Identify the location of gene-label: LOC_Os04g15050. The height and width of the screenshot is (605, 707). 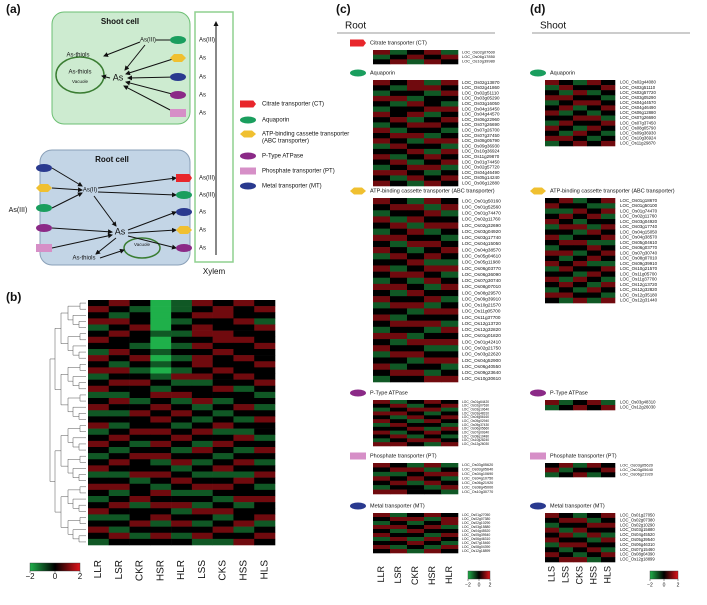
(481, 243).